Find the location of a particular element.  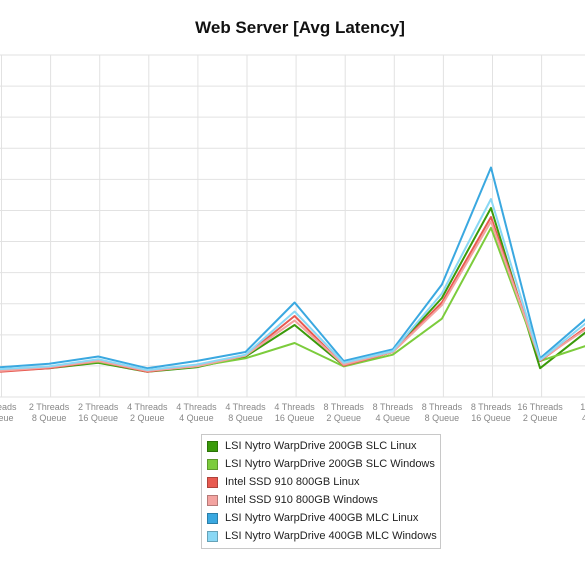

x-tick-label: 4 Q is located at coordinates (583, 418).